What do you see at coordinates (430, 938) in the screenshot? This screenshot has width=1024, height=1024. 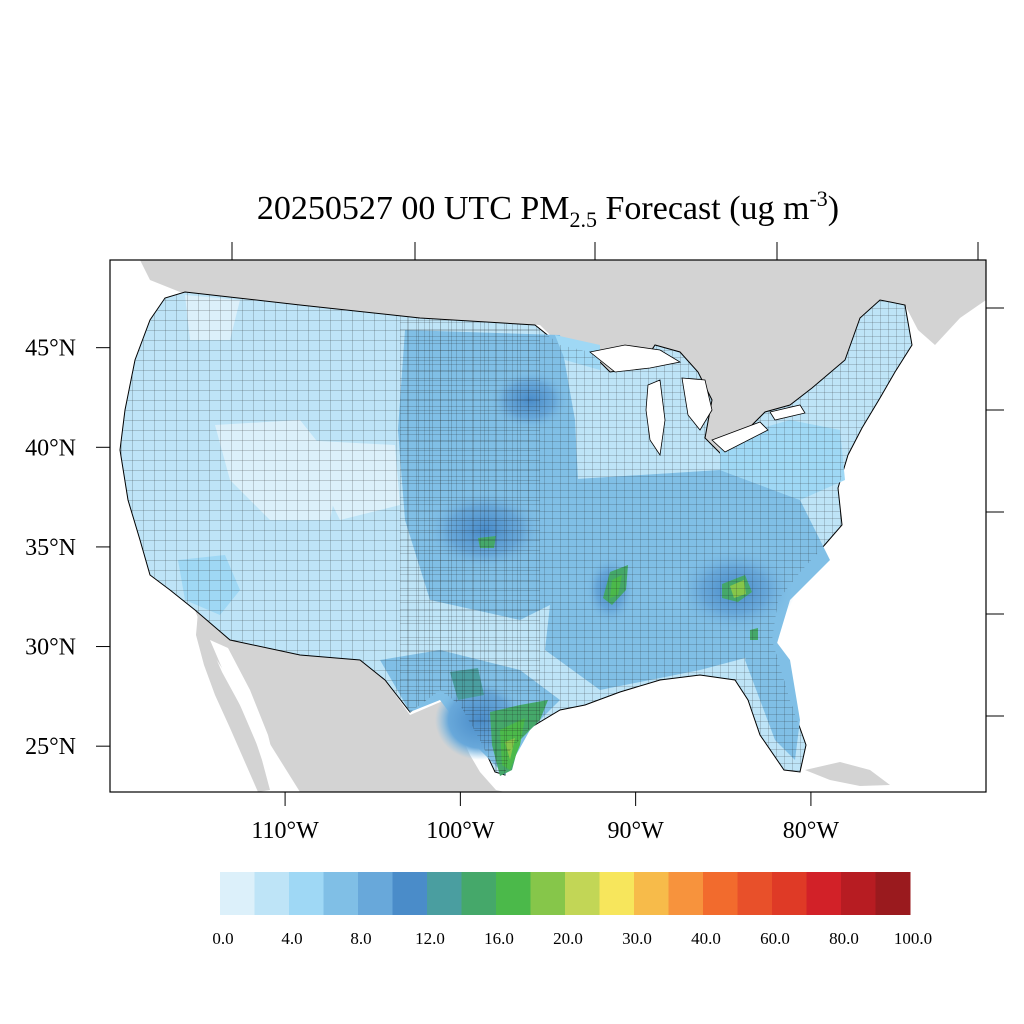 I see `colorbar-label: 12.0` at bounding box center [430, 938].